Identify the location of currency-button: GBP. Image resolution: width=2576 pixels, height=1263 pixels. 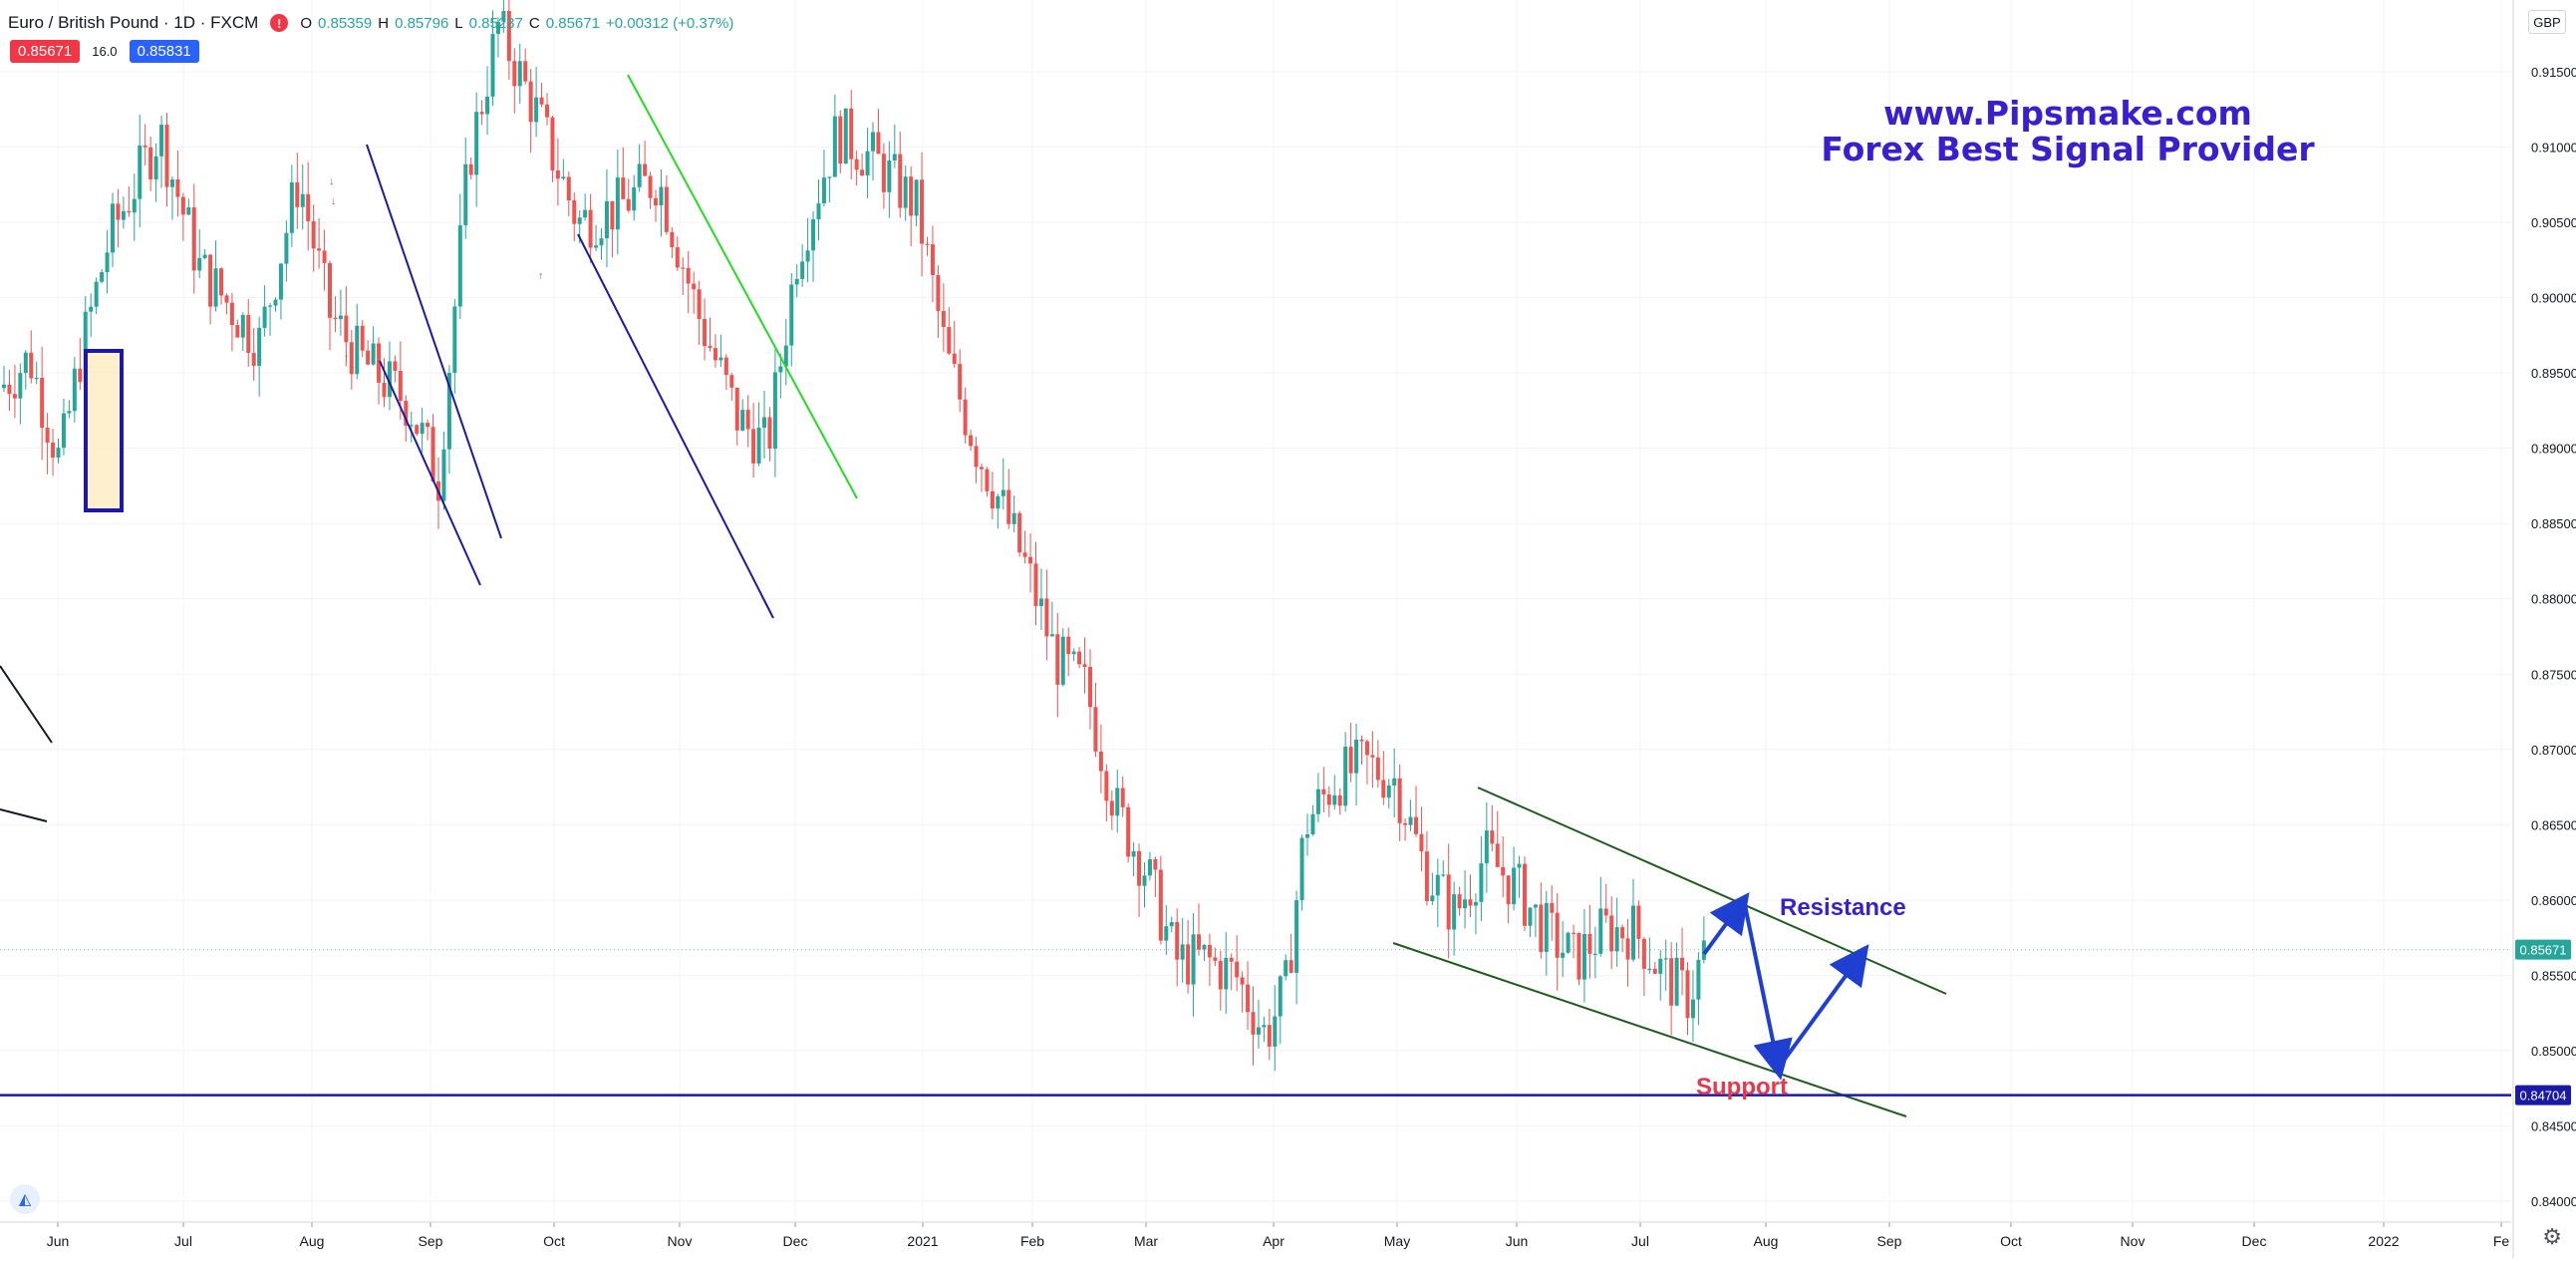
(2547, 22).